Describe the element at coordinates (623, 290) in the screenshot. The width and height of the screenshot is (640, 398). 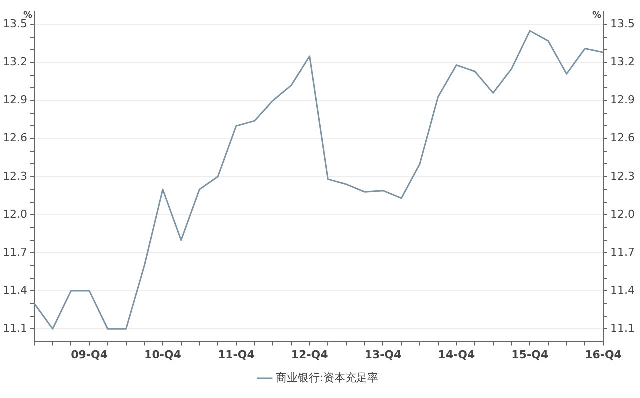
I see `y2-tick-label: 11.4` at that location.